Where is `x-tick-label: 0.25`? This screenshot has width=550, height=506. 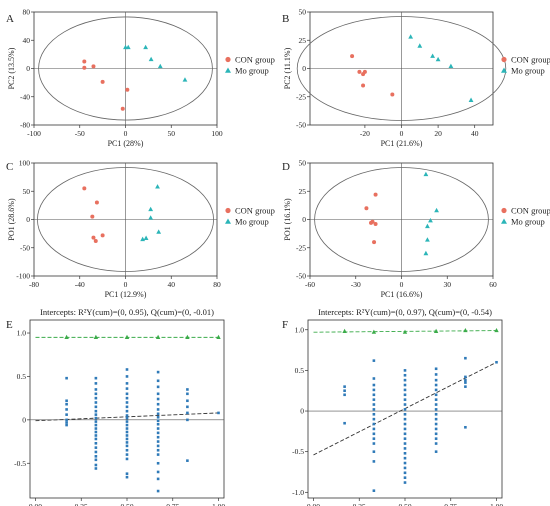
x-tick-label: 0.25 is located at coordinates (359, 504).